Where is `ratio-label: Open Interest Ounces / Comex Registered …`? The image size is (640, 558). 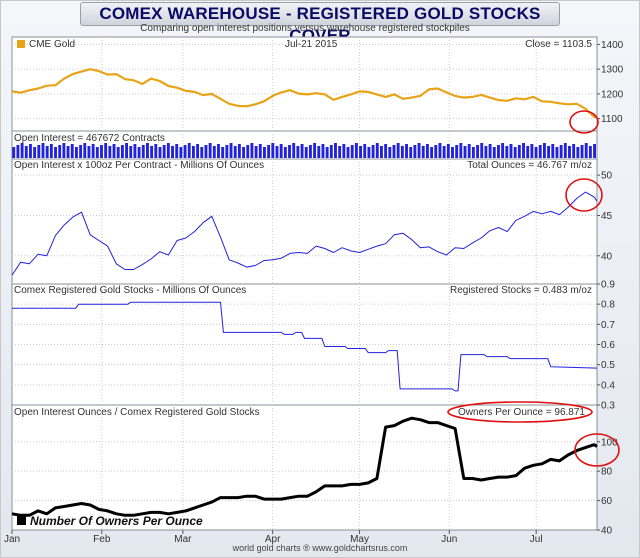
ratio-label: Open Interest Ounces / Comex Registered … is located at coordinates (137, 412).